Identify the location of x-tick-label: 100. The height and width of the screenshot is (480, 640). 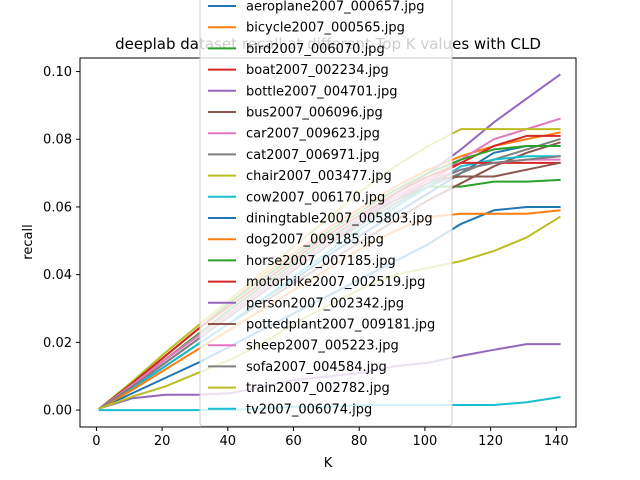
(424, 441).